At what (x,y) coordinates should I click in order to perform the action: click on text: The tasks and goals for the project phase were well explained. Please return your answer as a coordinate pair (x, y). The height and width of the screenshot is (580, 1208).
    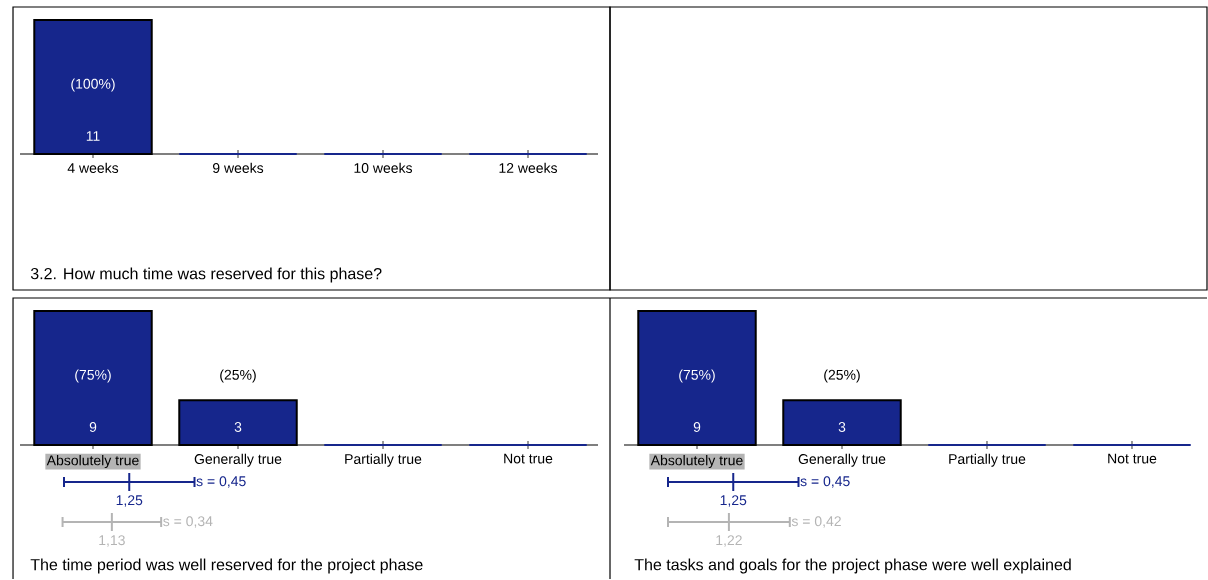
    Looking at the image, I should click on (852, 566).